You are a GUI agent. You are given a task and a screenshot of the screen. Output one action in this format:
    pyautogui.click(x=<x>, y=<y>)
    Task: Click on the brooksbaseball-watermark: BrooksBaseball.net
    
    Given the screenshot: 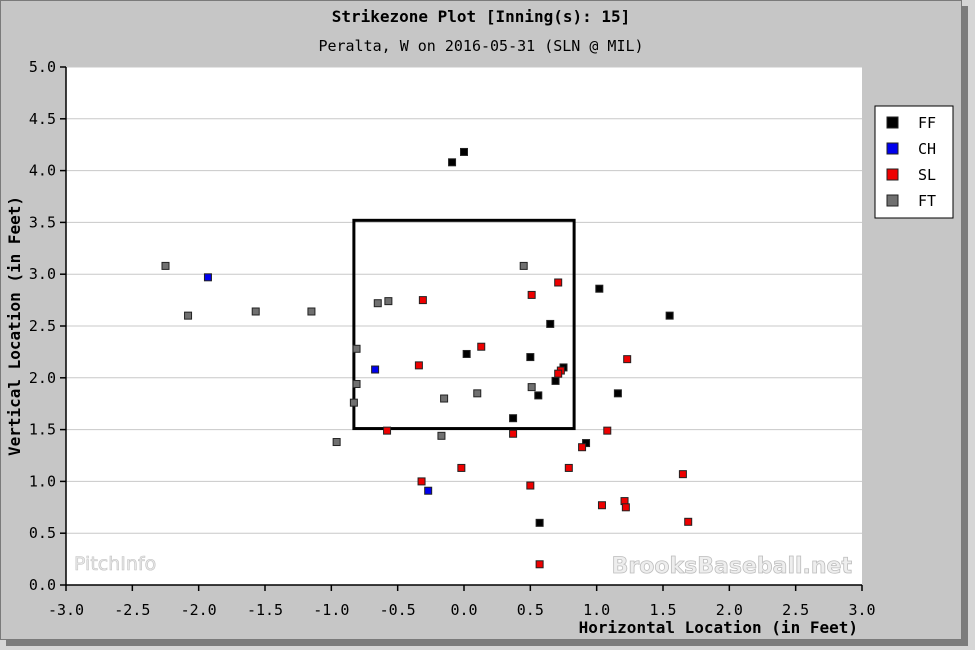 What is the action you would take?
    pyautogui.click(x=732, y=566)
    